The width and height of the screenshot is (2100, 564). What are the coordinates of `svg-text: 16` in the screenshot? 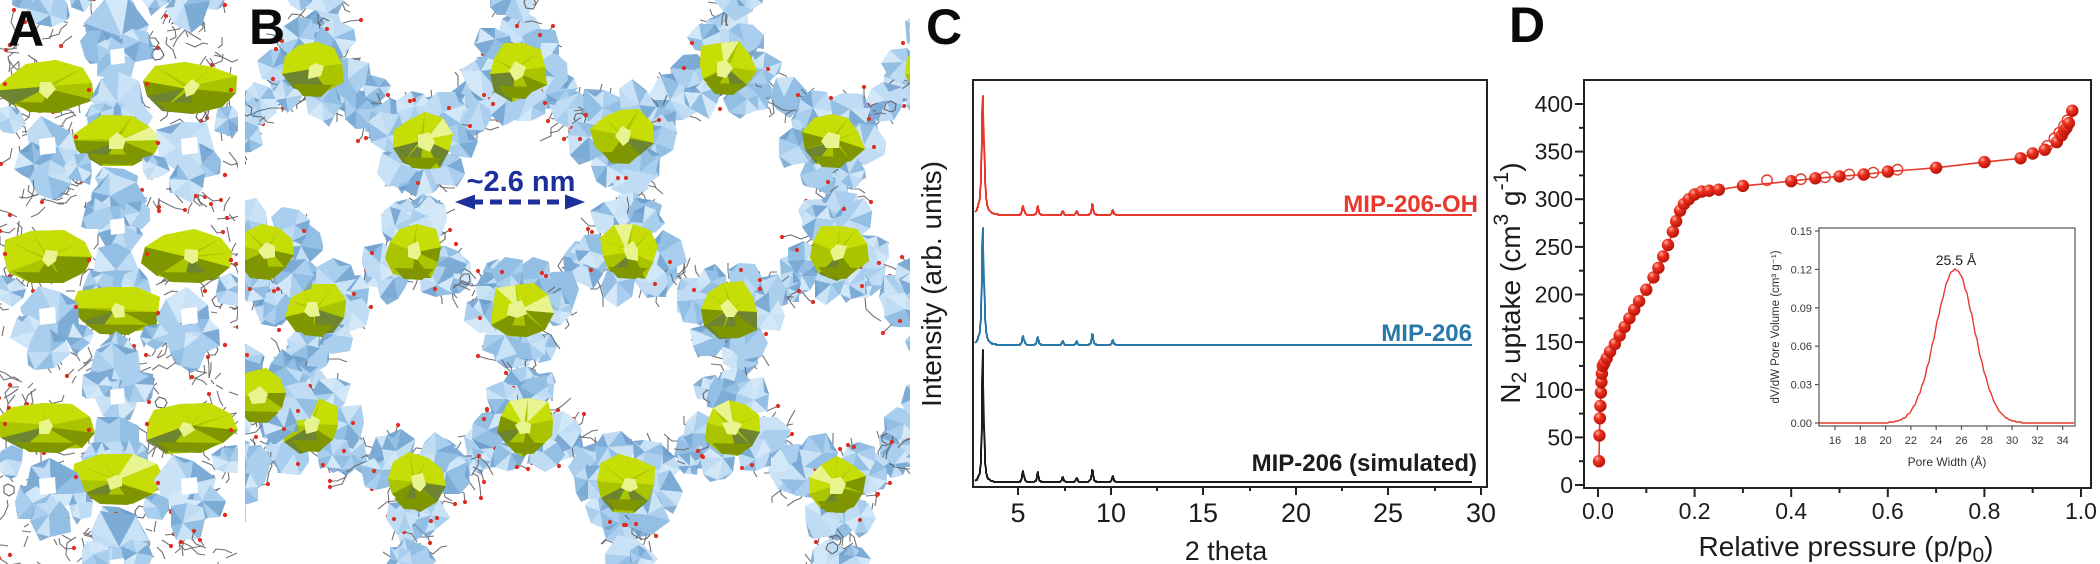 It's located at (1835, 441).